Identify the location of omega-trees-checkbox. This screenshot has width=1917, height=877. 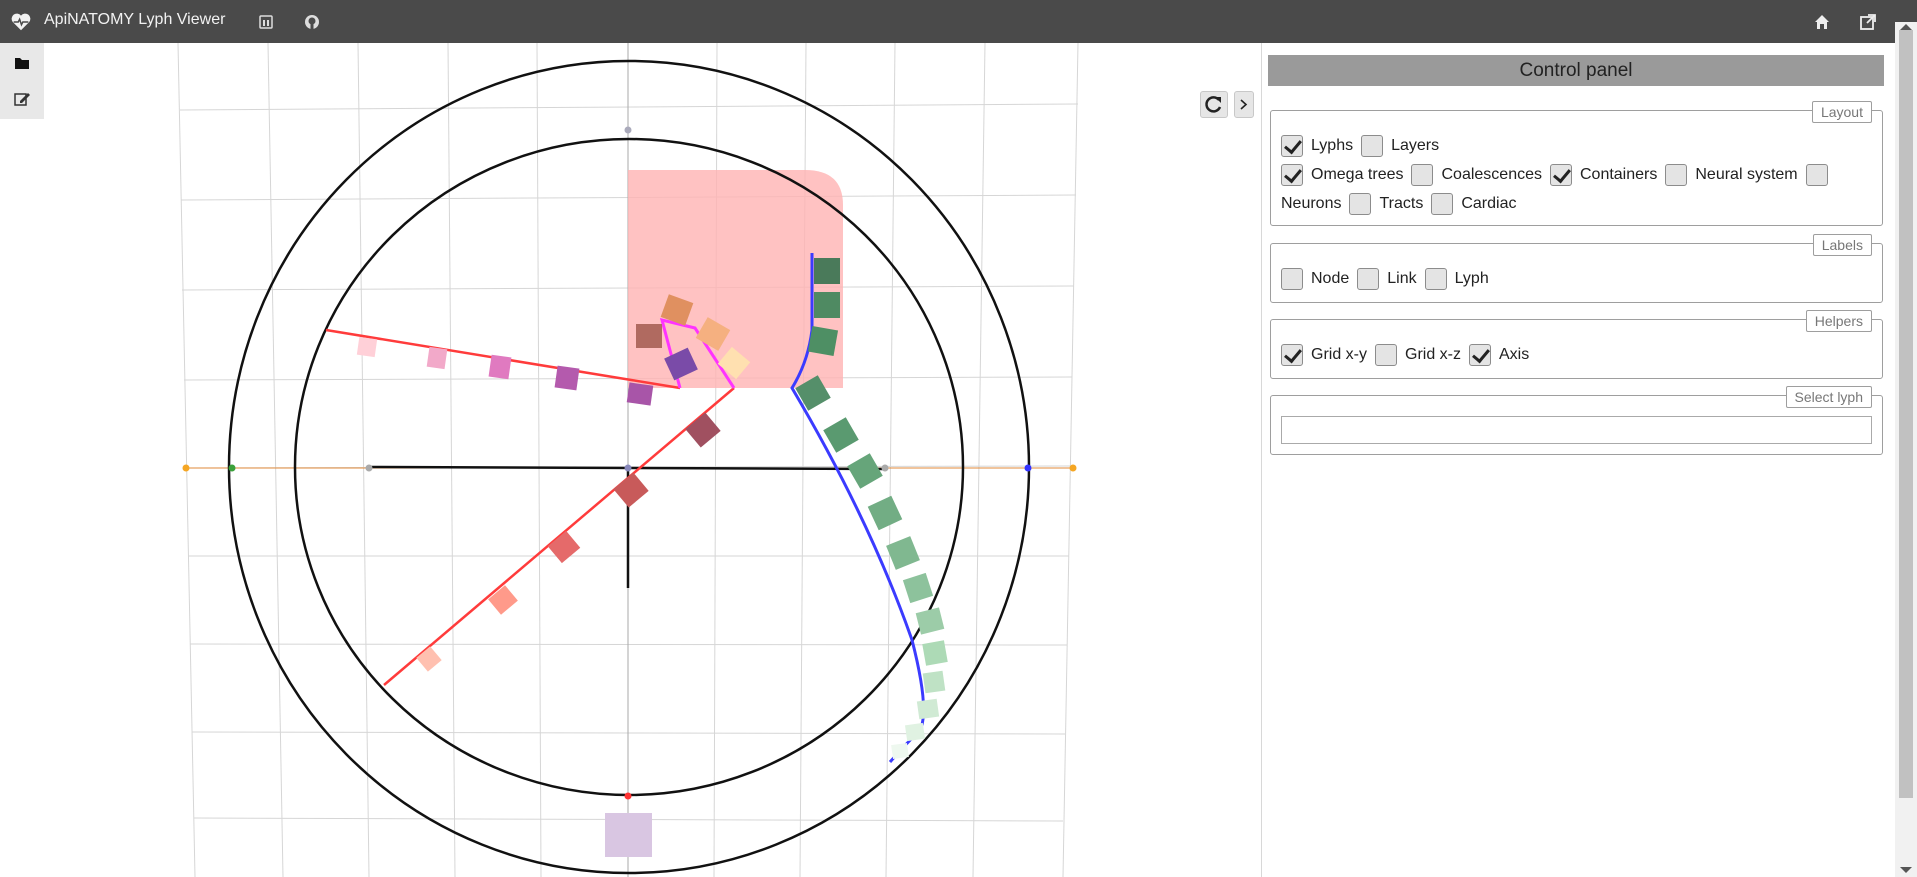
(1292, 175).